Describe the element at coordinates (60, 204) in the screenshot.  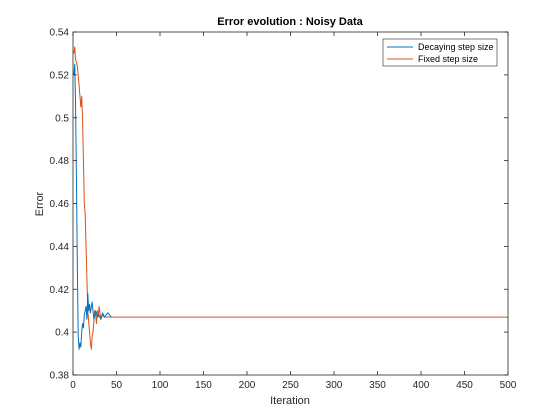
I see `y-tick-label: 0.46` at that location.